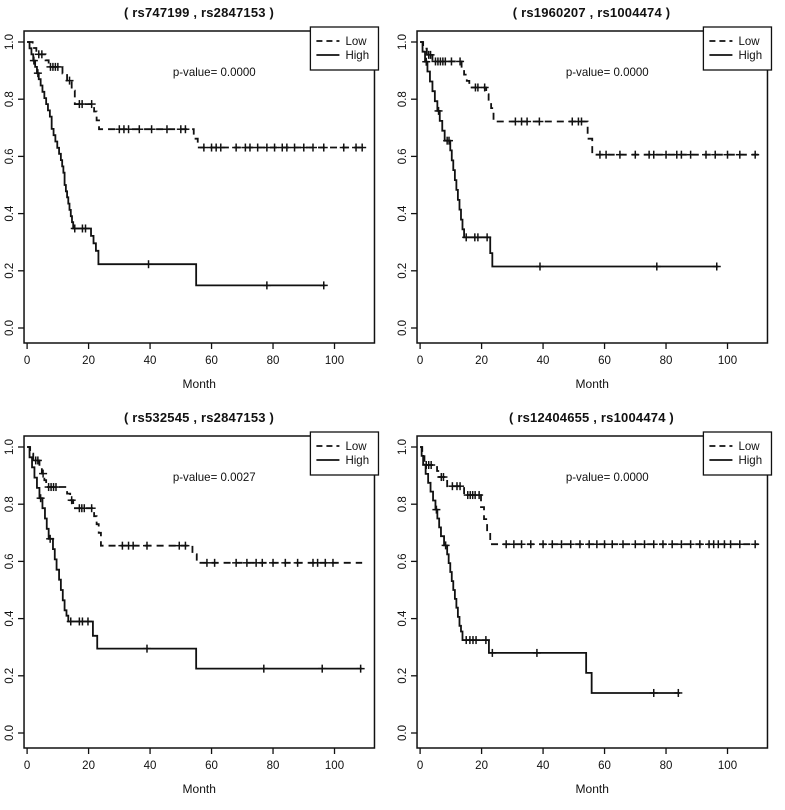 Image resolution: width=785 pixels, height=810 pixels. Describe the element at coordinates (214, 478) in the screenshot. I see `p-value-annotation: p-value= 0.0027` at that location.